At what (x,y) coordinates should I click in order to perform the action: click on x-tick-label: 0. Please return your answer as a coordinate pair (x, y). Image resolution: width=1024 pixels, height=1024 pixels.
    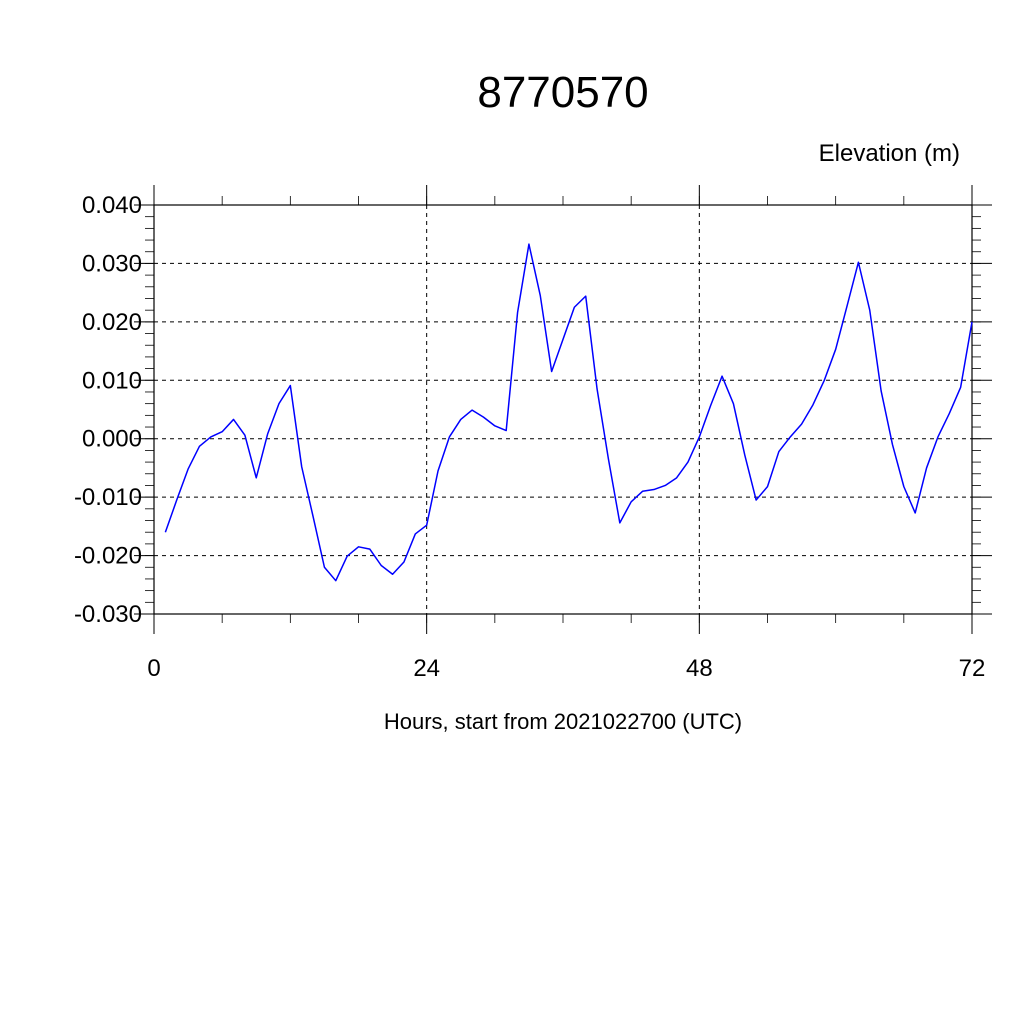
    Looking at the image, I should click on (153, 668).